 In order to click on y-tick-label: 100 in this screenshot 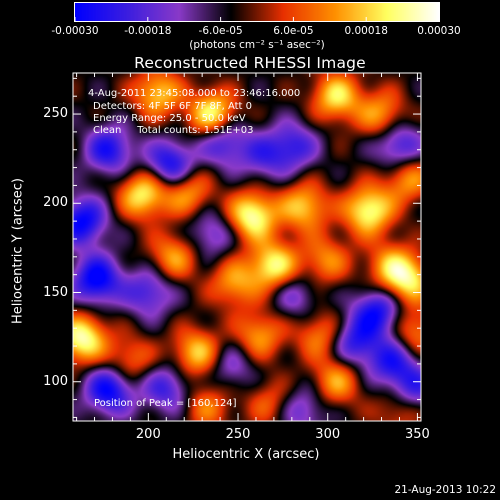, I will do `click(55, 381)`.